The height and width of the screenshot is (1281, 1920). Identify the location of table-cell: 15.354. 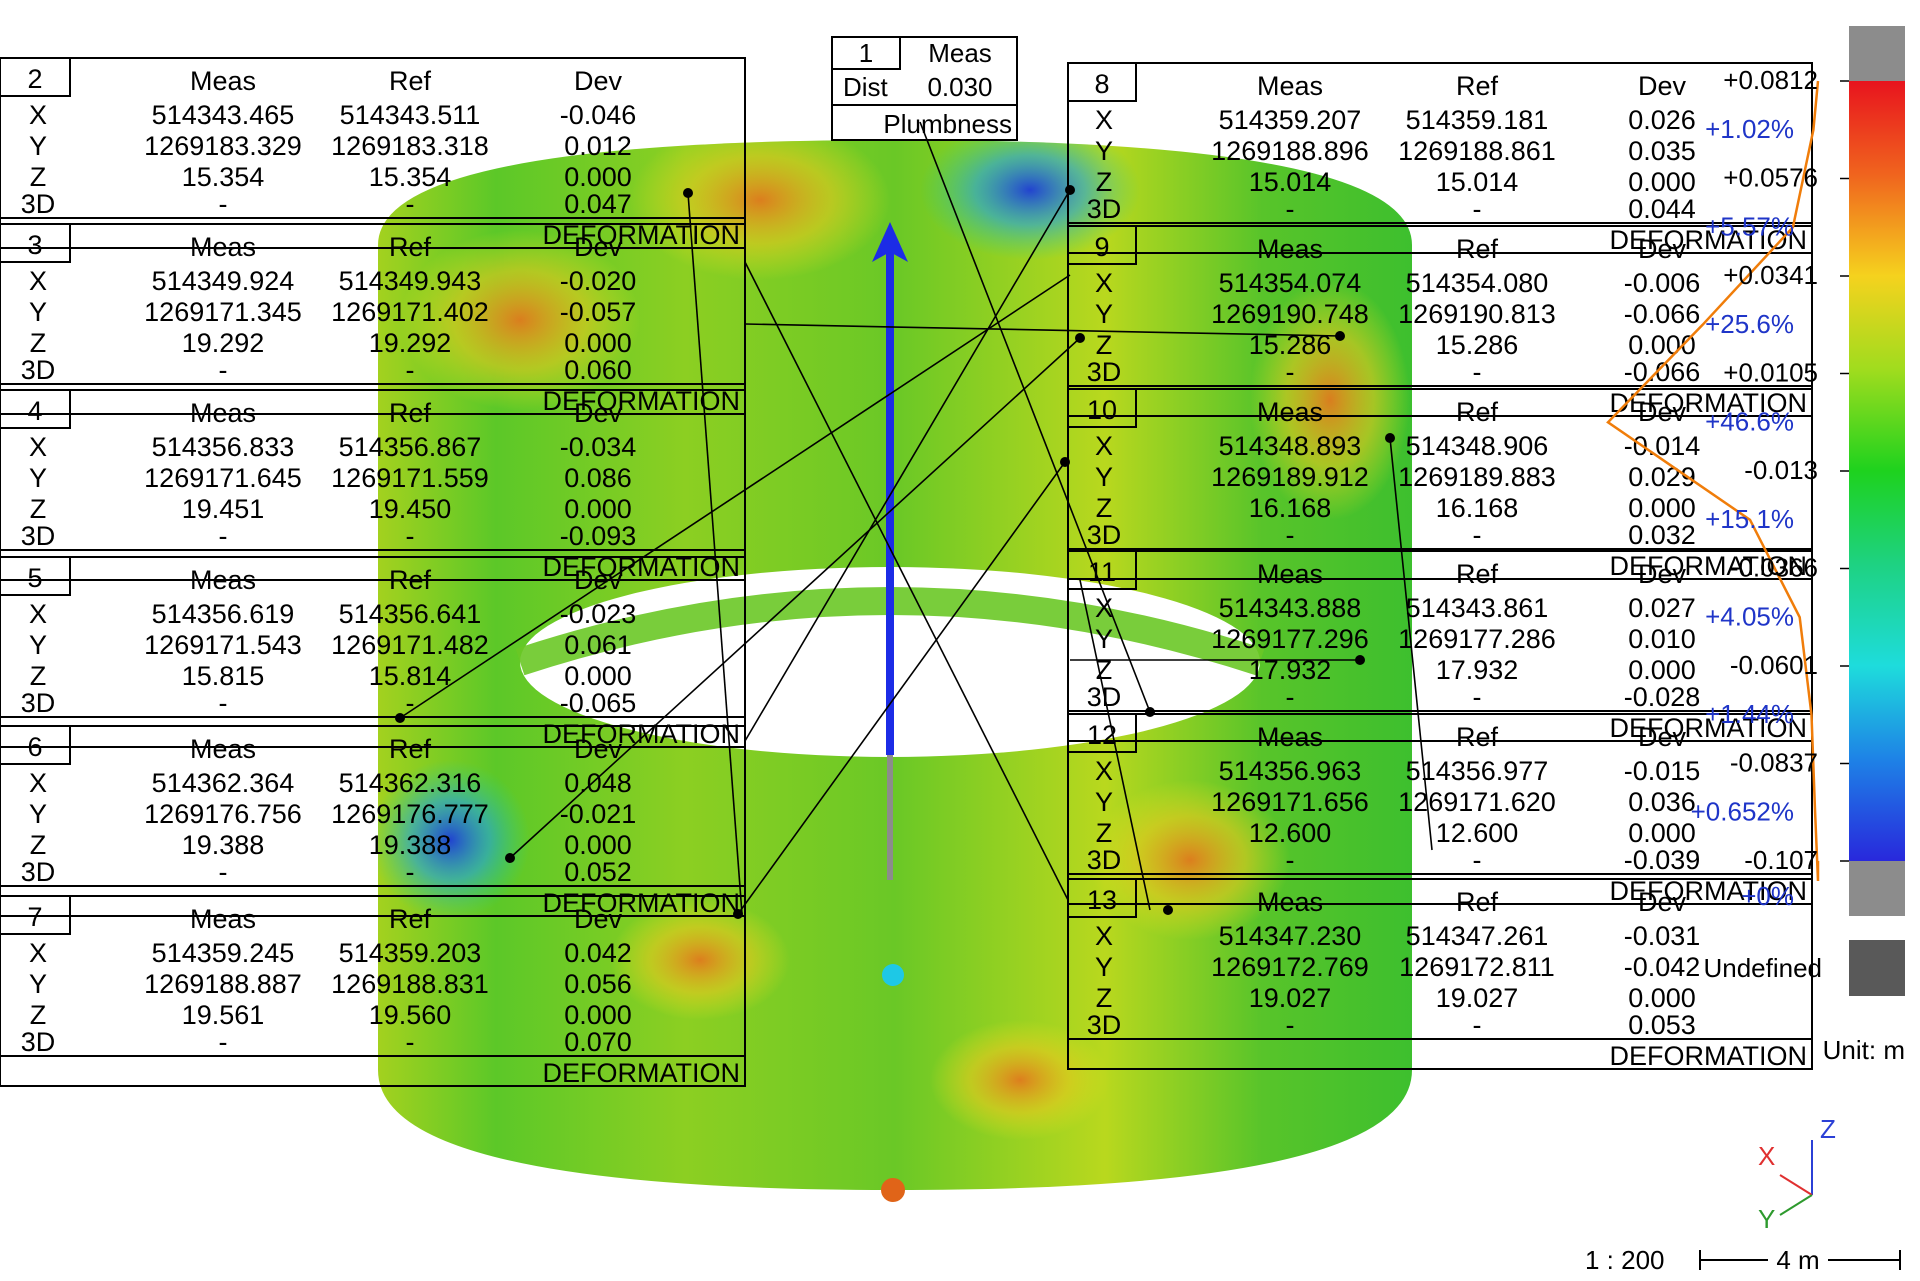
(410, 177).